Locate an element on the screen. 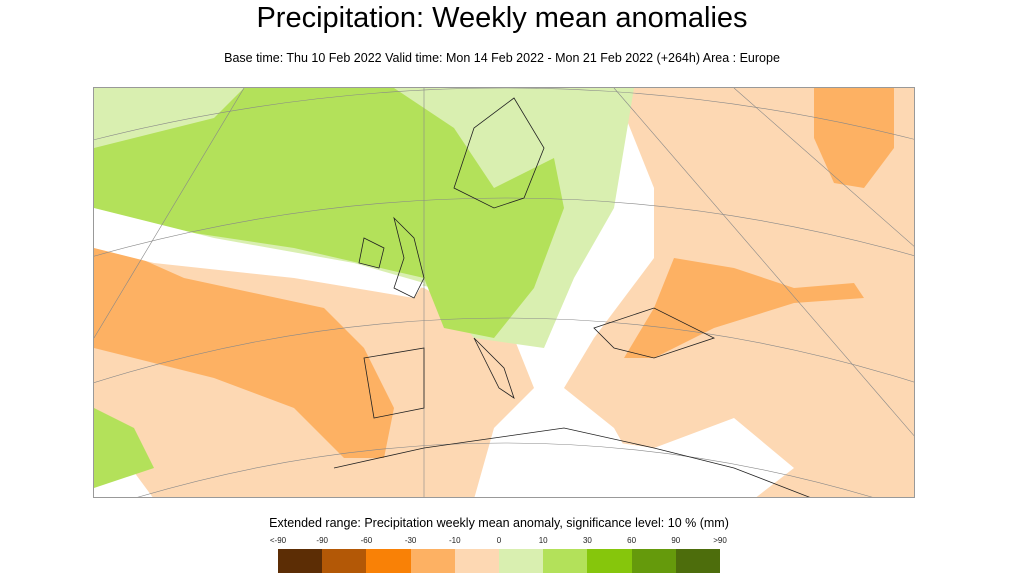 The width and height of the screenshot is (1024, 576). legend-label: -90 is located at coordinates (322, 540).